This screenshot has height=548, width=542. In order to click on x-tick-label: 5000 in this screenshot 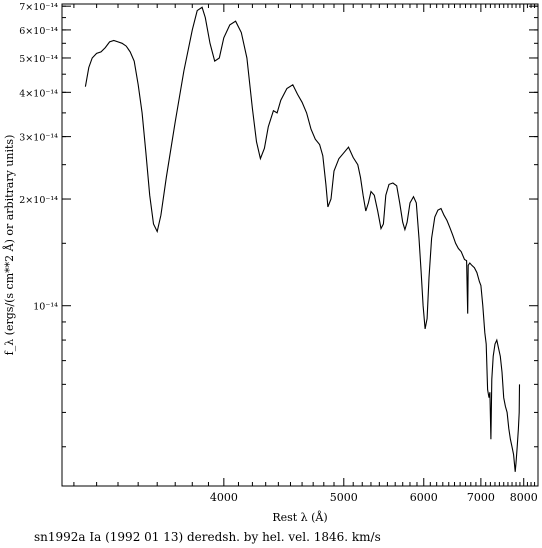, I will do `click(344, 497)`.